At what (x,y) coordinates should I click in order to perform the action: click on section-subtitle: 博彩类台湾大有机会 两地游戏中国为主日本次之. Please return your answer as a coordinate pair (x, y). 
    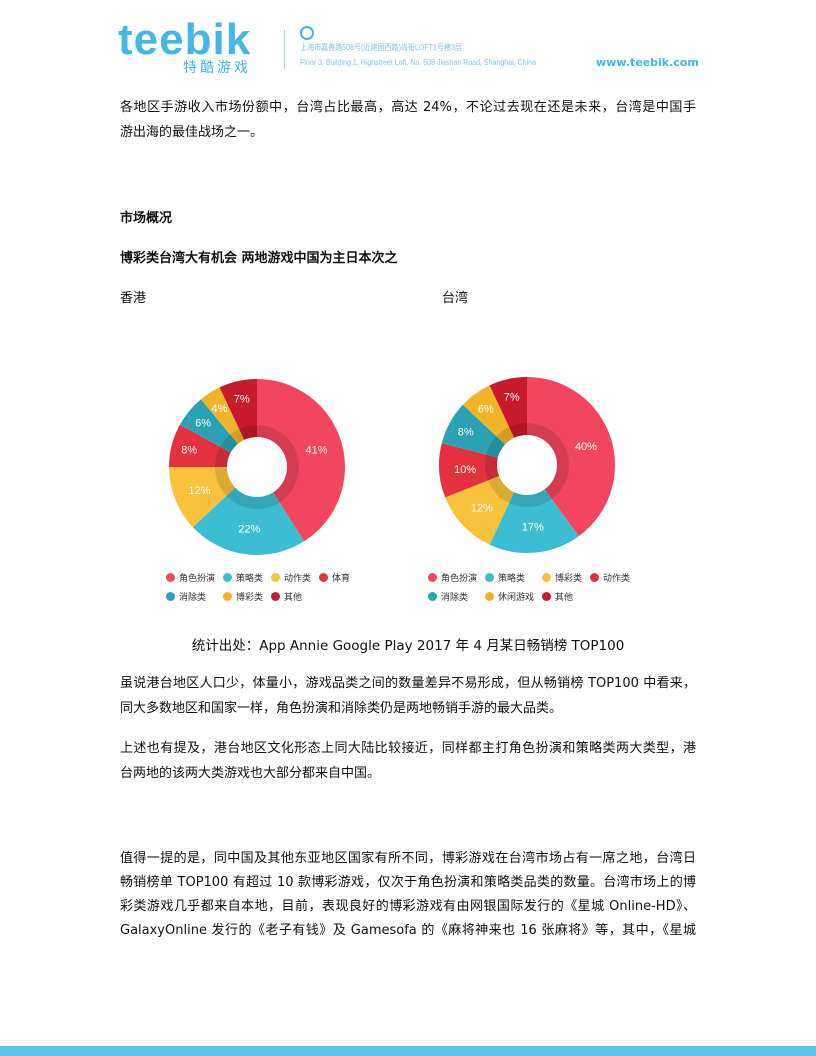
    Looking at the image, I should click on (259, 258).